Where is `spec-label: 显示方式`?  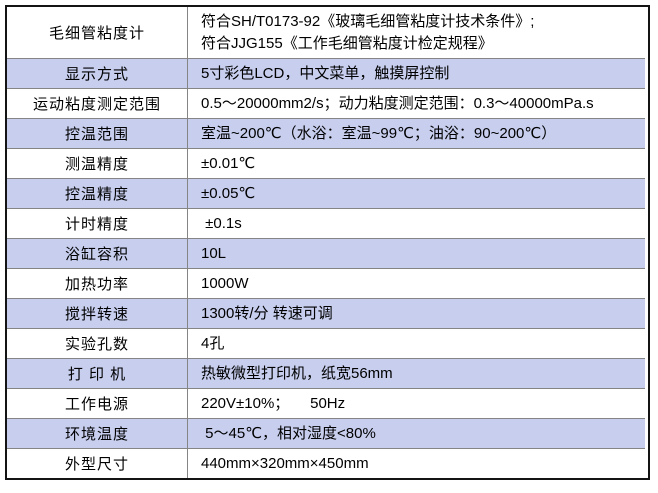
spec-label: 显示方式 is located at coordinates (97, 73).